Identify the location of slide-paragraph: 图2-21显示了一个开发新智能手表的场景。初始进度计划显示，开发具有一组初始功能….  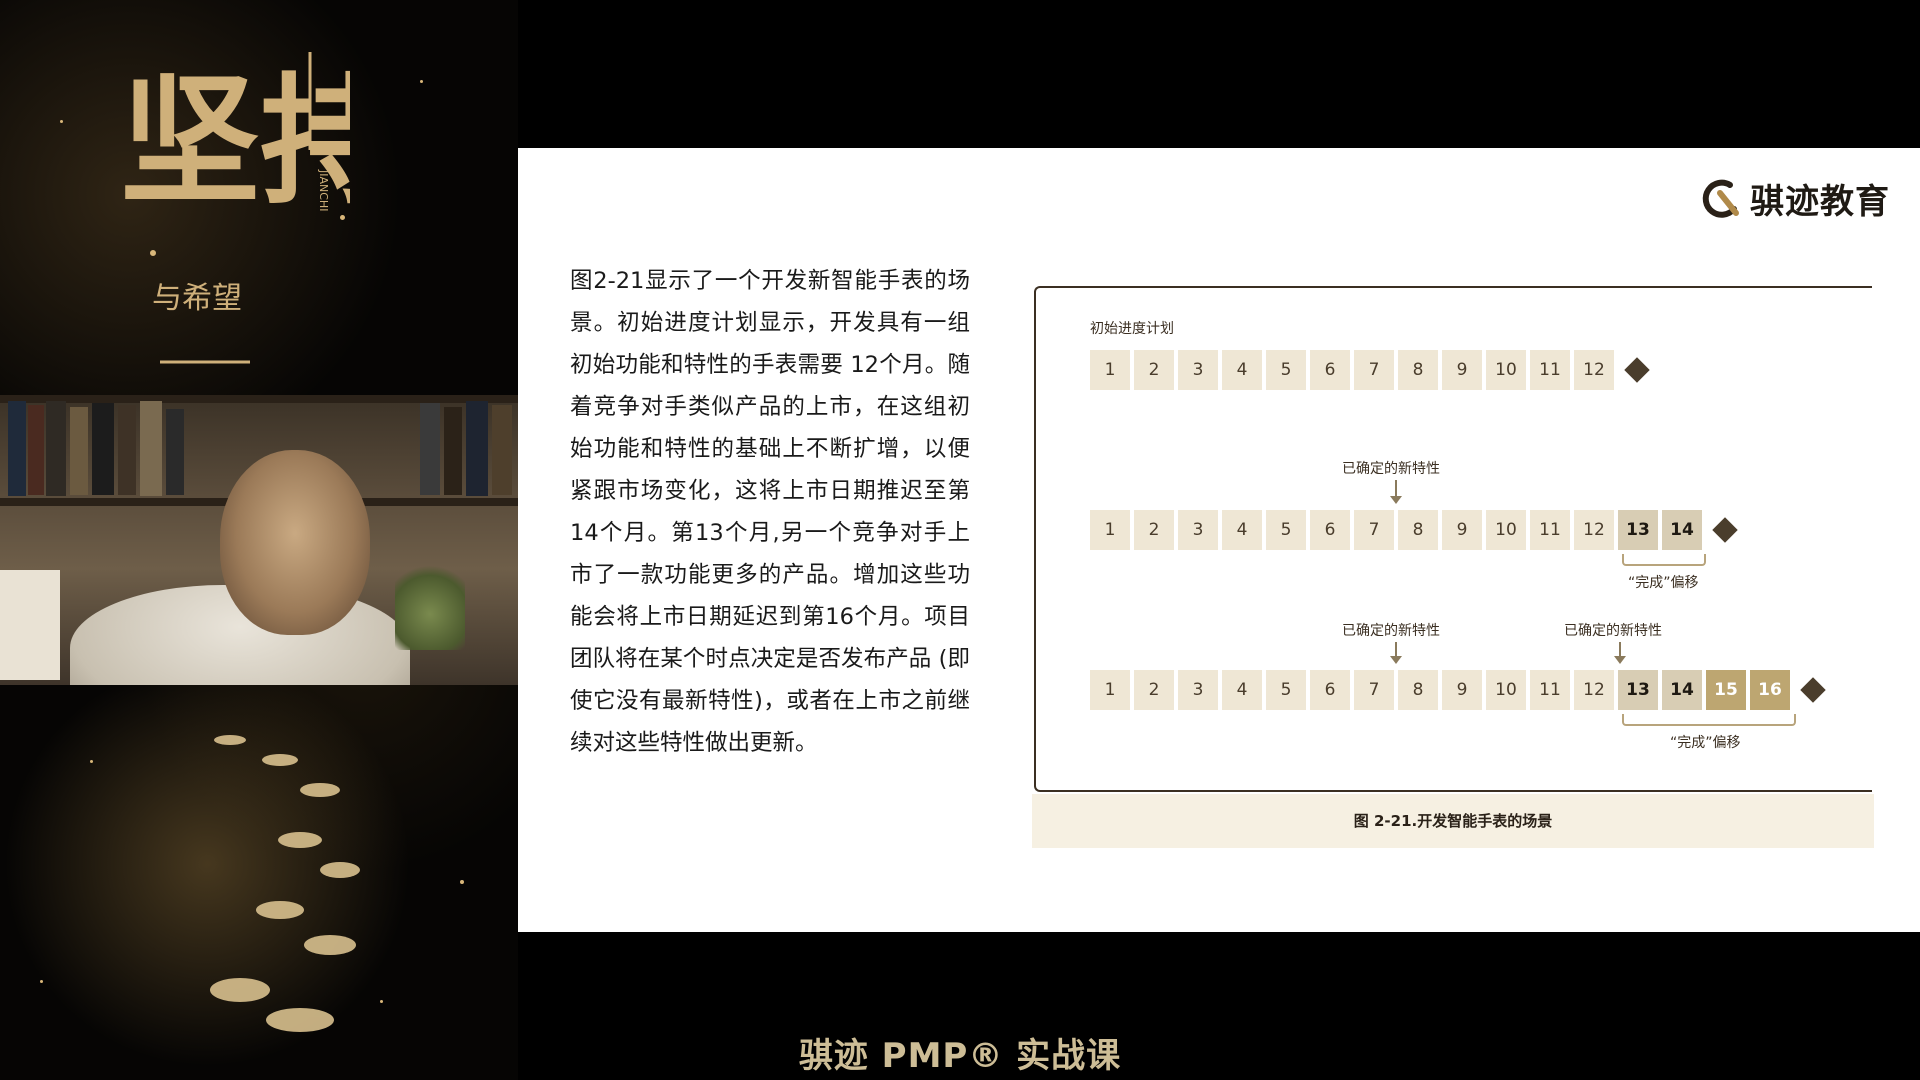
(770, 512).